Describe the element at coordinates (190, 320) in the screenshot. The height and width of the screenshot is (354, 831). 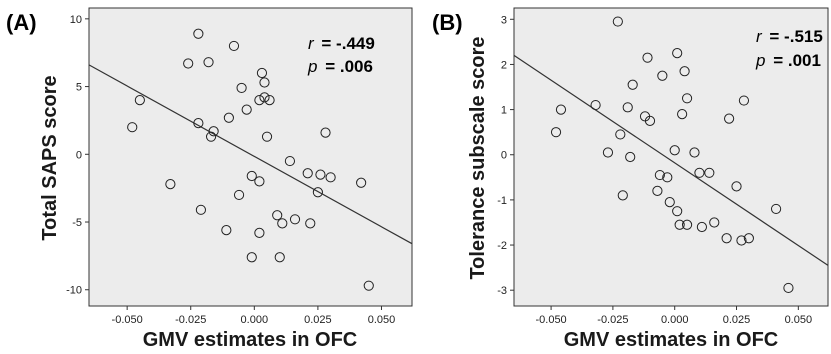
I see `panel-a-x-tick-label: -0.025` at that location.